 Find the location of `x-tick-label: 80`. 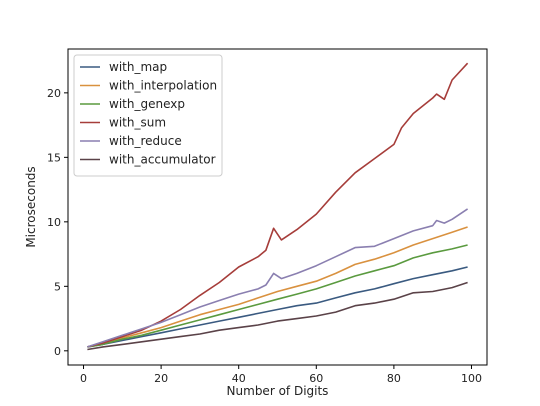

x-tick-label: 80 is located at coordinates (394, 378).